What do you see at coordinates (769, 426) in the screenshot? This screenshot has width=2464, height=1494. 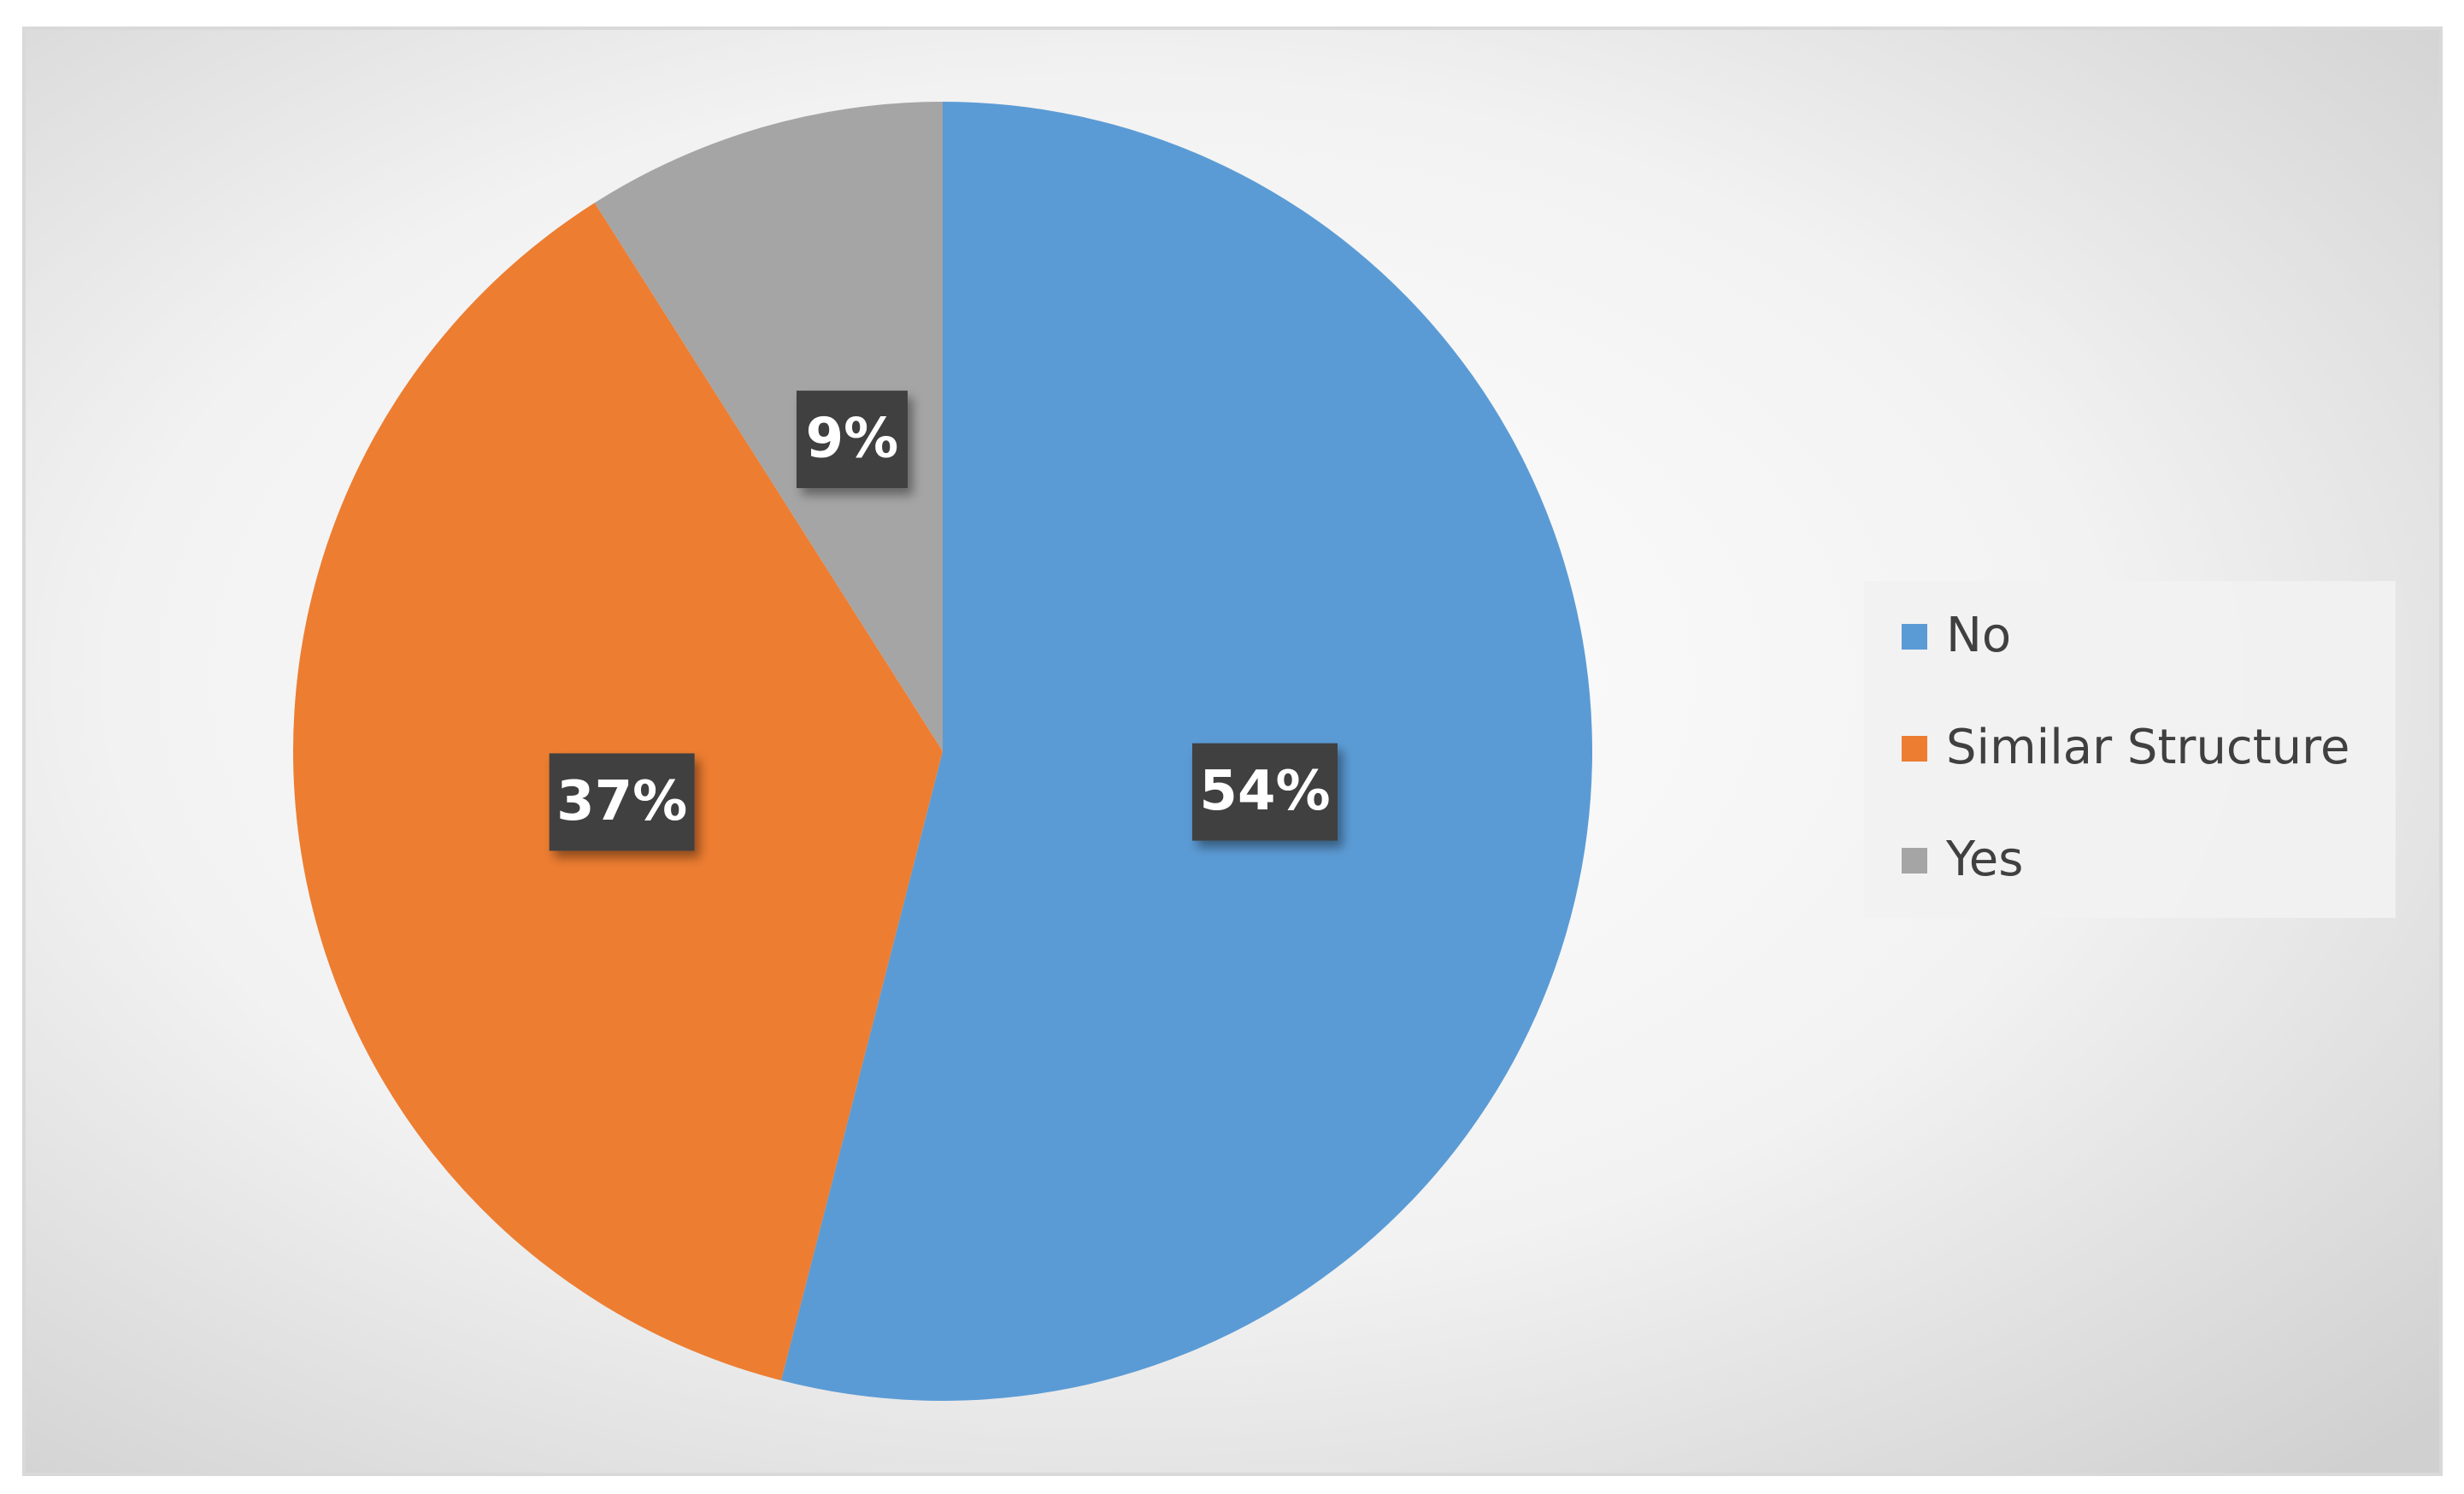 I see `pie-slice` at bounding box center [769, 426].